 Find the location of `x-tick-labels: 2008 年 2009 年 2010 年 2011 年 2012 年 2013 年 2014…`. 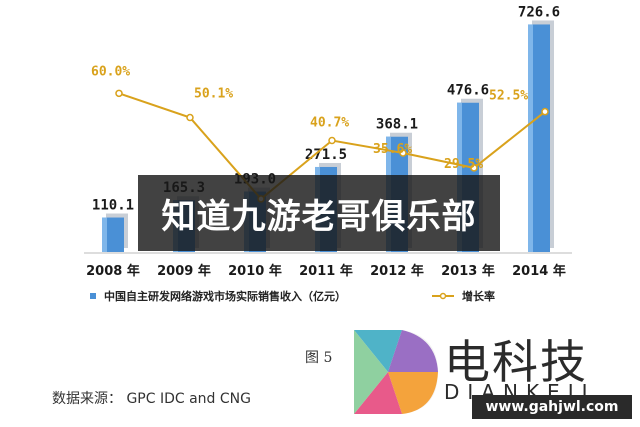

x-tick-labels: 2008 年 2009 年 2010 年 2011 年 2012 年 2013 年 2014… is located at coordinates (328, 265).